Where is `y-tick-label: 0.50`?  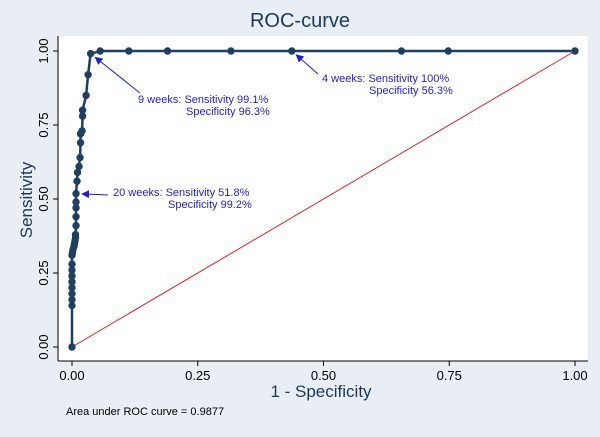
y-tick-label: 0.50 is located at coordinates (43, 198).